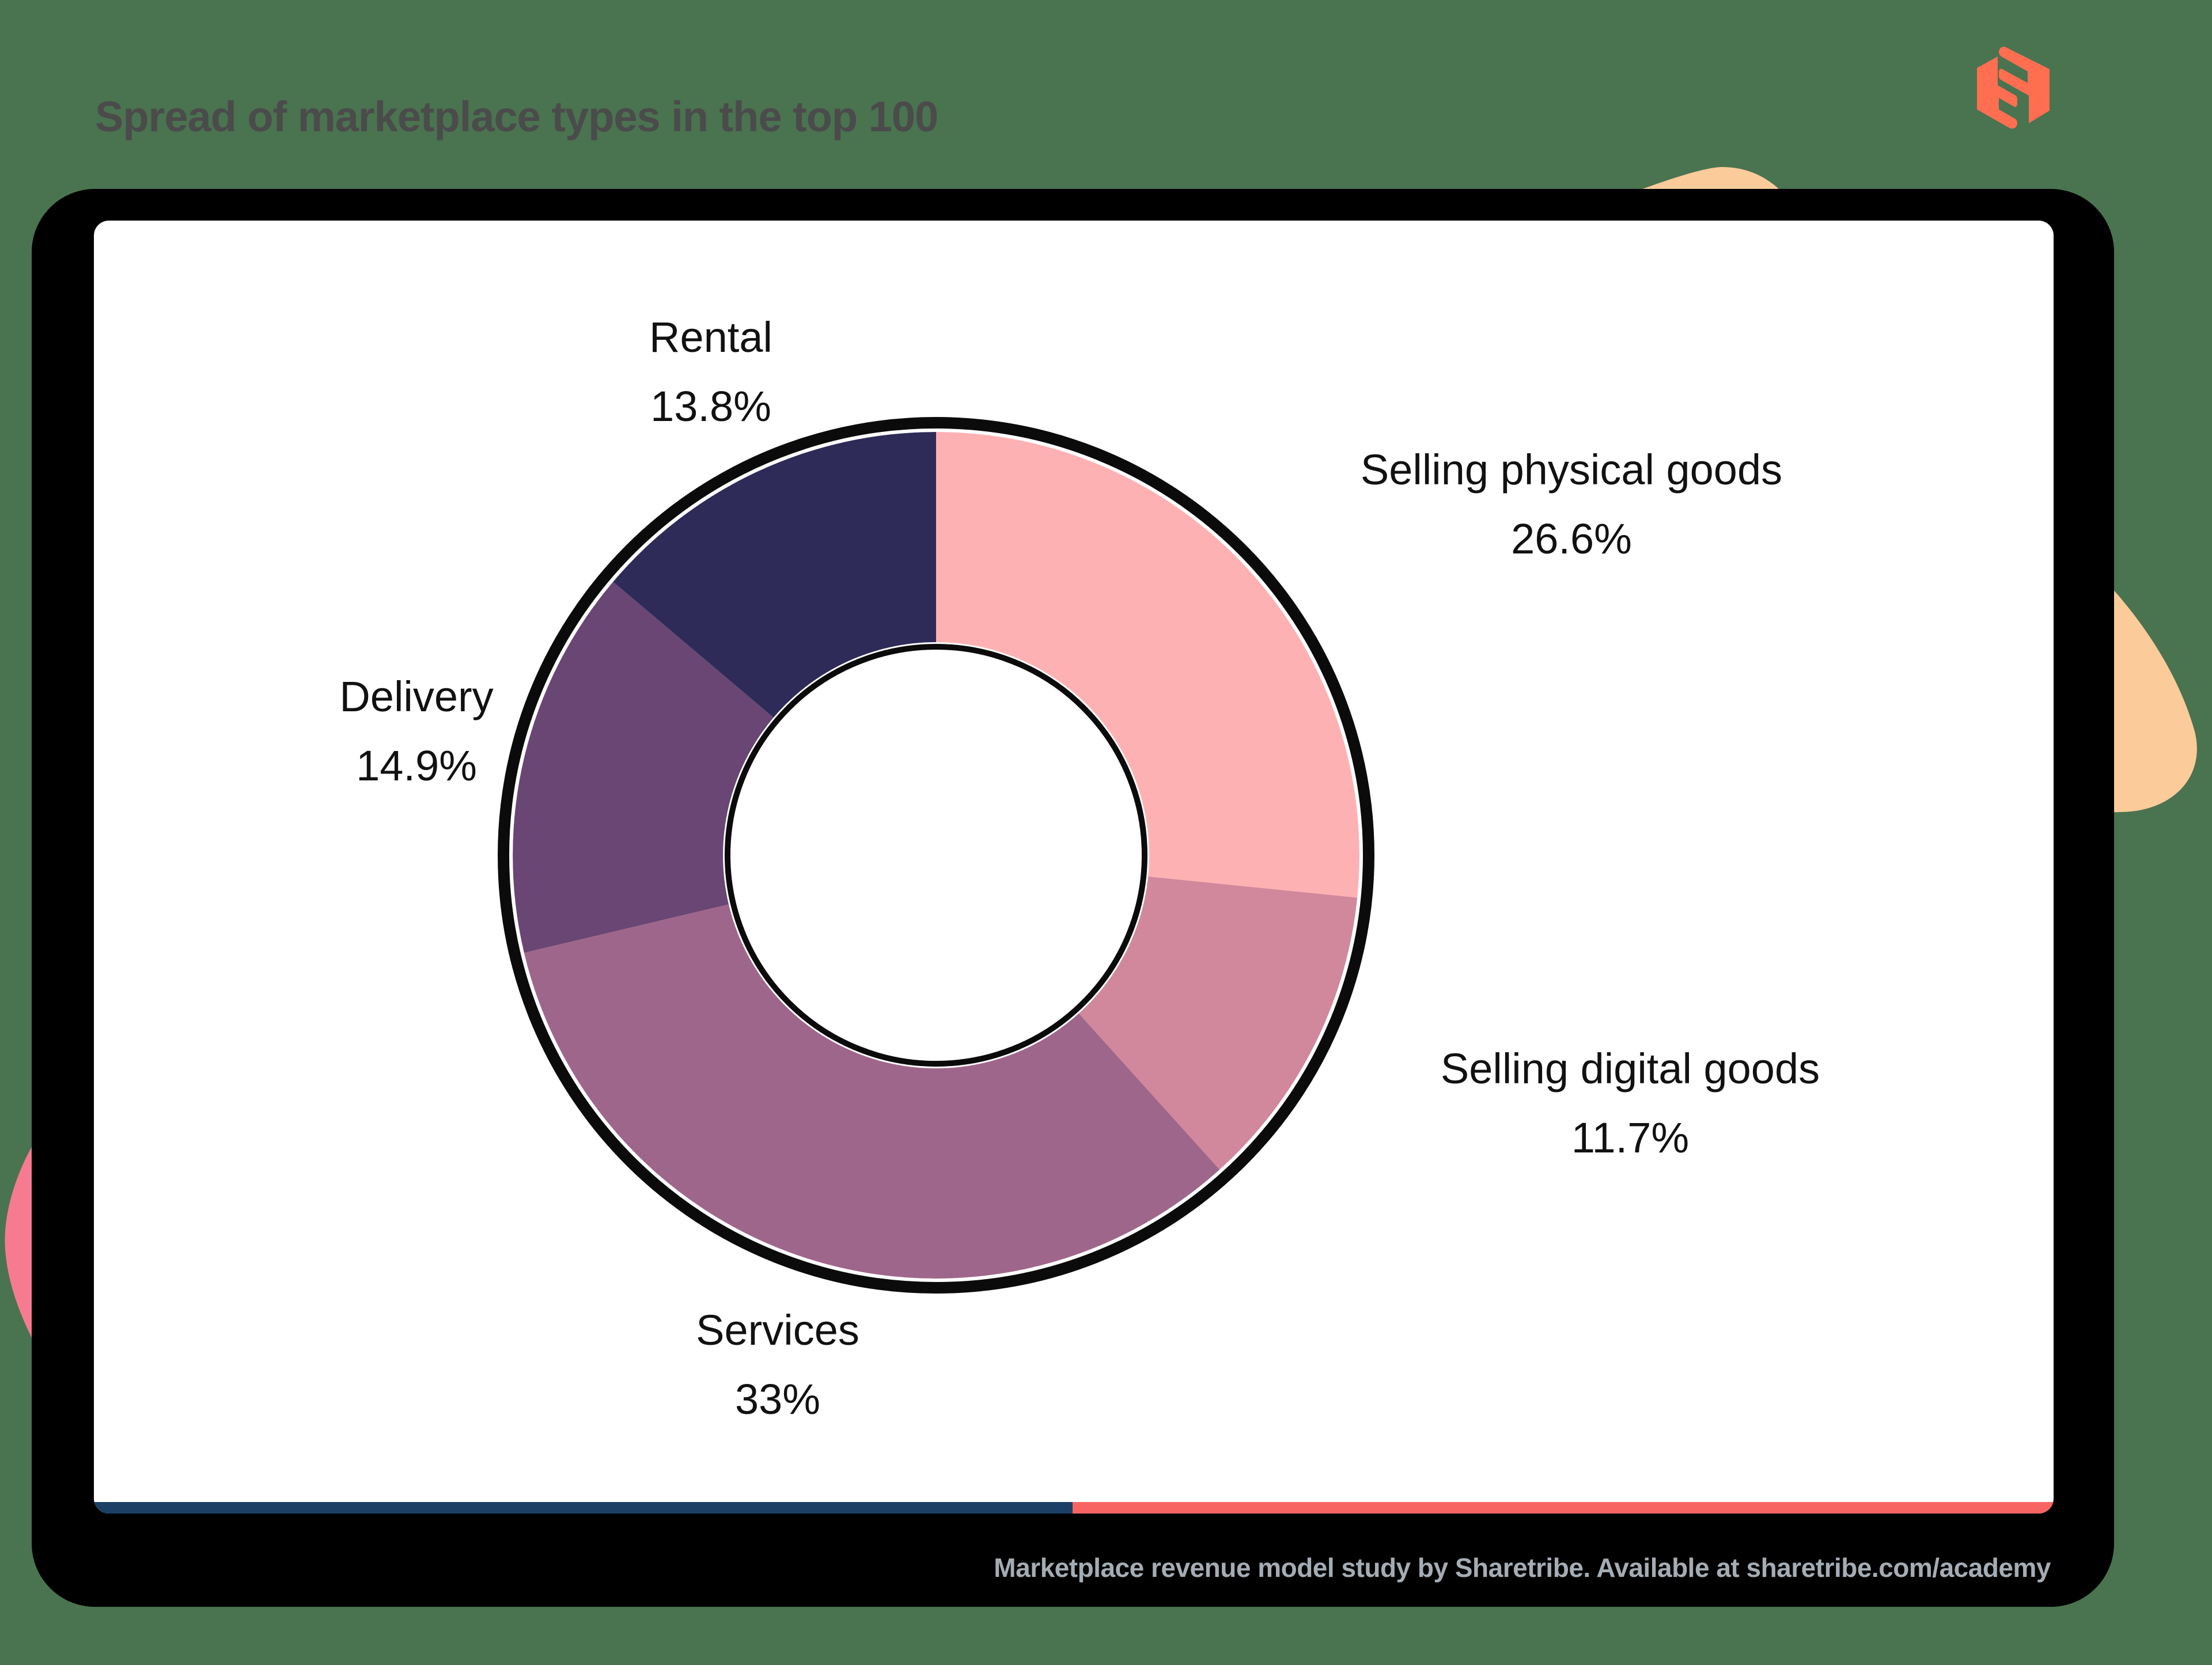 The width and height of the screenshot is (2212, 1665). Describe the element at coordinates (643, 767) in the screenshot. I see `segment-delivery` at that location.